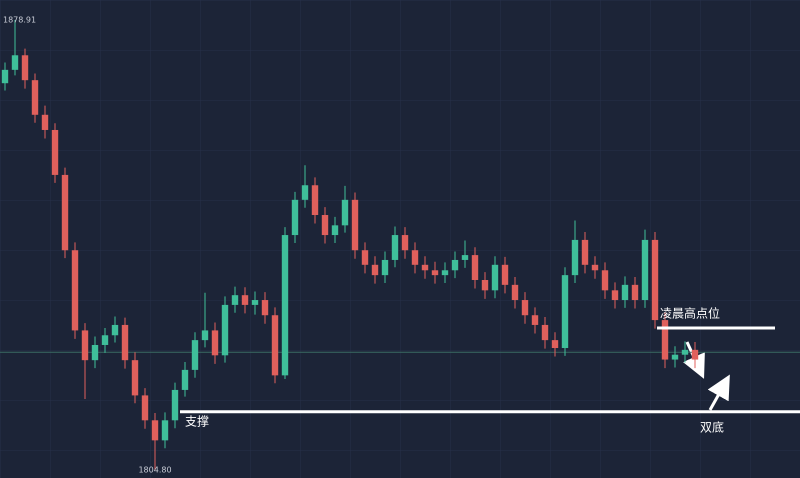  Describe the element at coordinates (197, 420) in the screenshot. I see `level-label: 支撑` at that location.